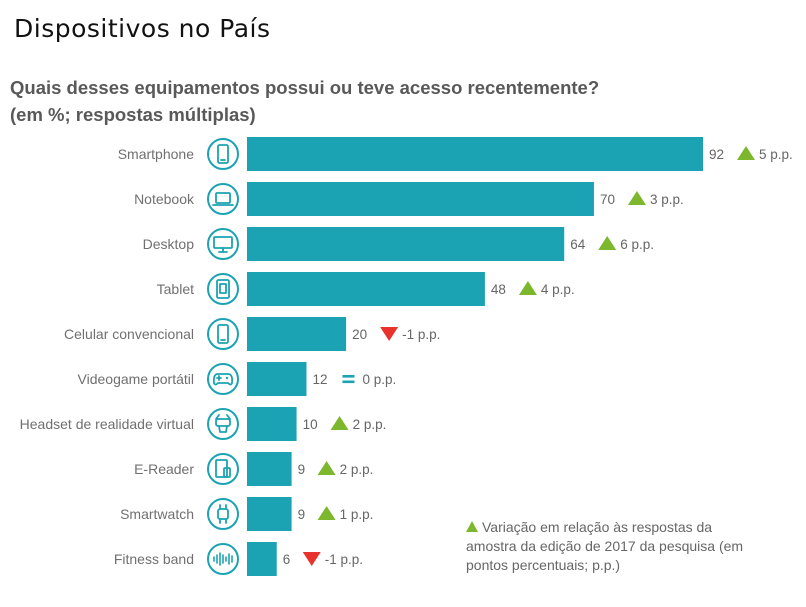  I want to click on phone-icon, so click(223, 334).